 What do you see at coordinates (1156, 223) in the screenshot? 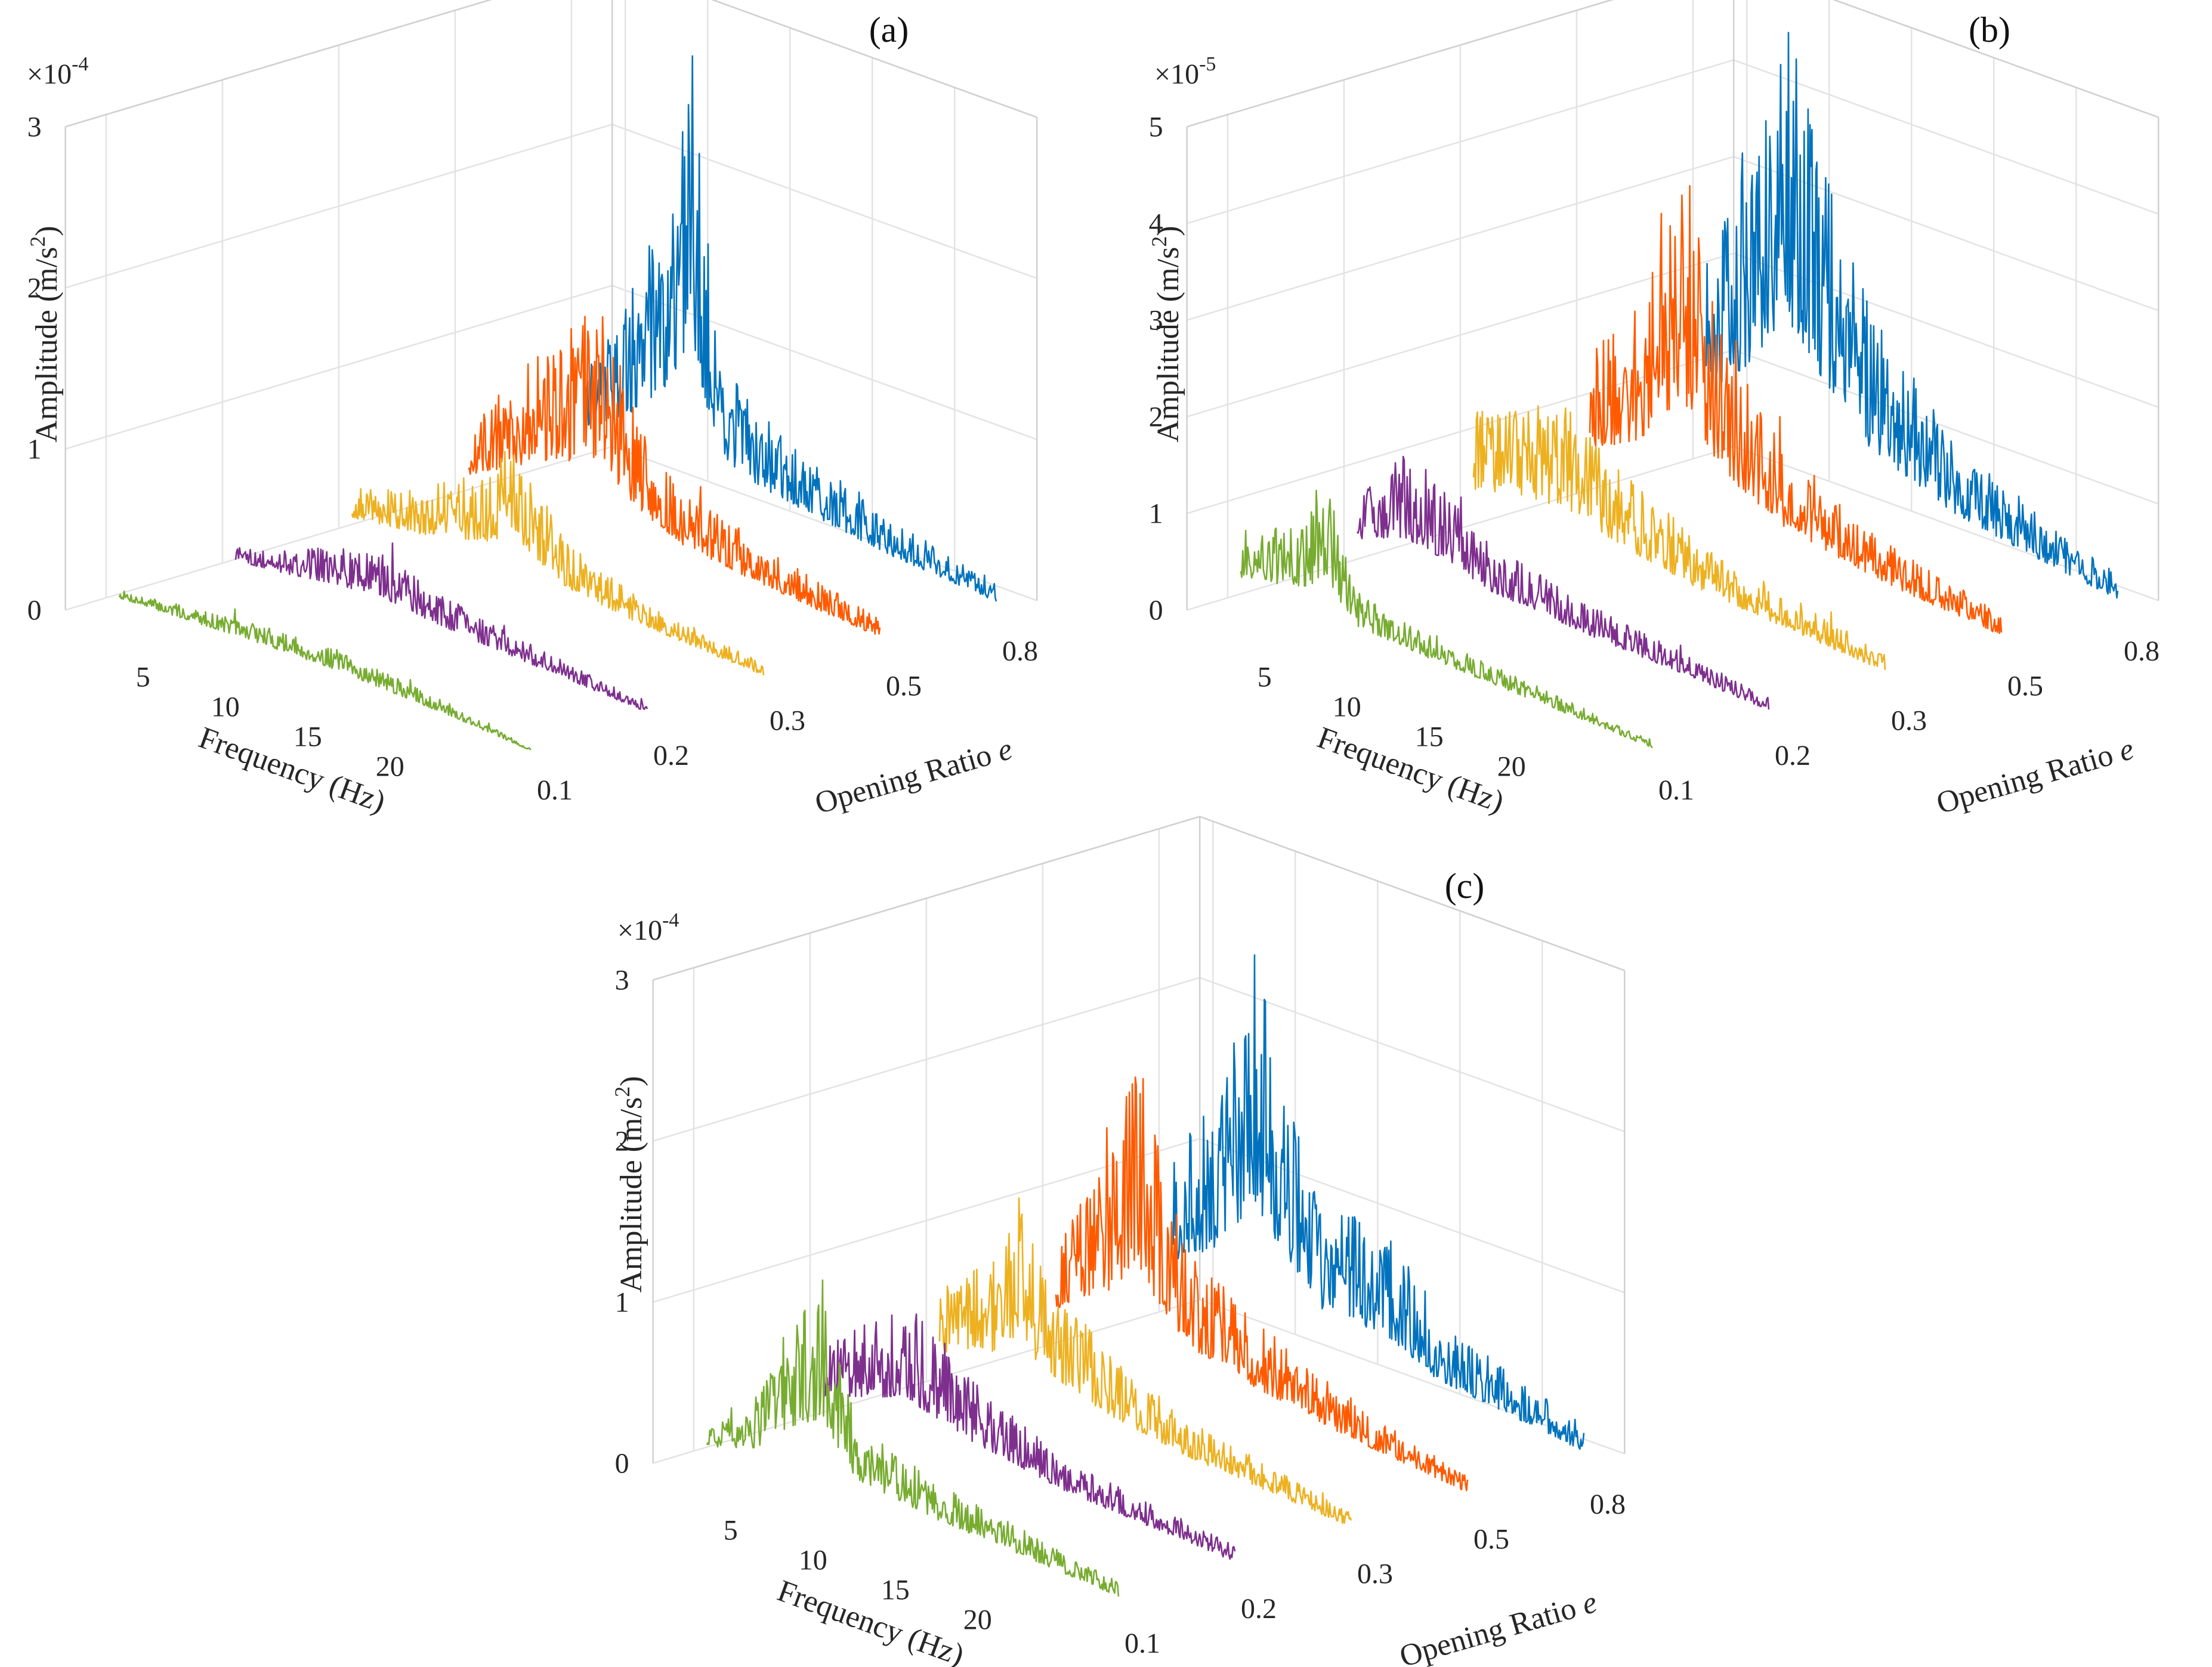
I see `z-tick-label: 4` at bounding box center [1156, 223].